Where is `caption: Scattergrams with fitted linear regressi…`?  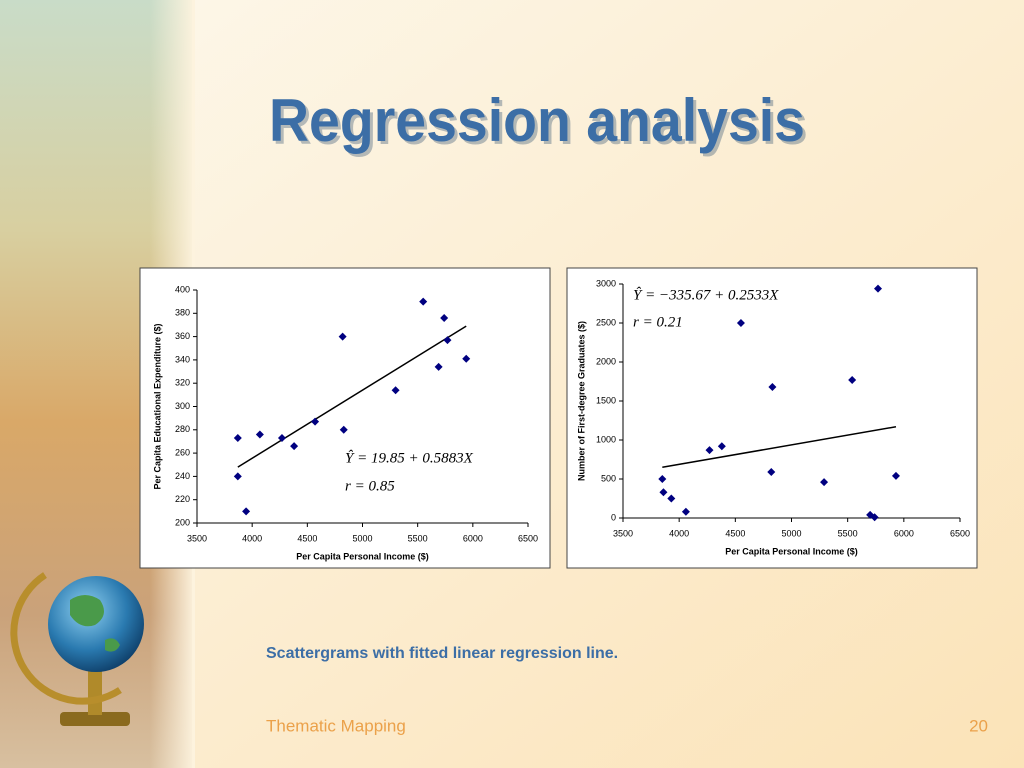
caption: Scattergrams with fitted linear regressi… is located at coordinates (442, 653).